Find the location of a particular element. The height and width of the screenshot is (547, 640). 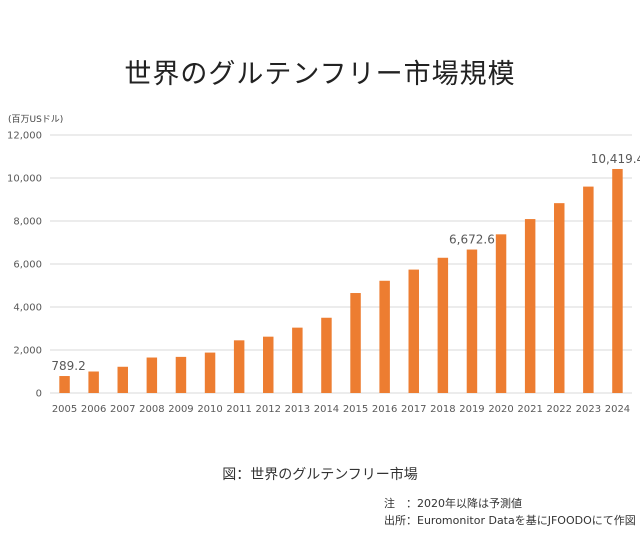

bar-2022 is located at coordinates (559, 298).